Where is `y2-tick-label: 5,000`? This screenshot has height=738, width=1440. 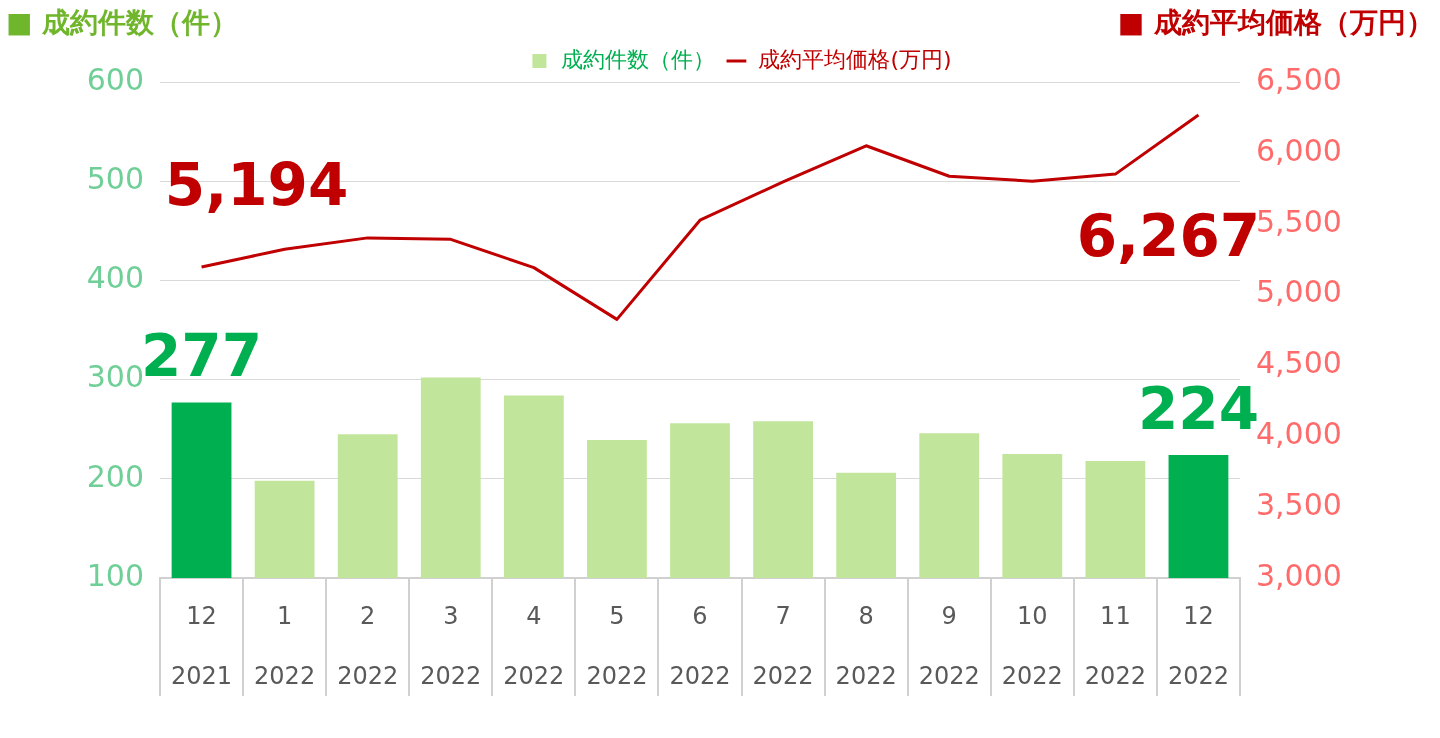 y2-tick-label: 5,000 is located at coordinates (1299, 292).